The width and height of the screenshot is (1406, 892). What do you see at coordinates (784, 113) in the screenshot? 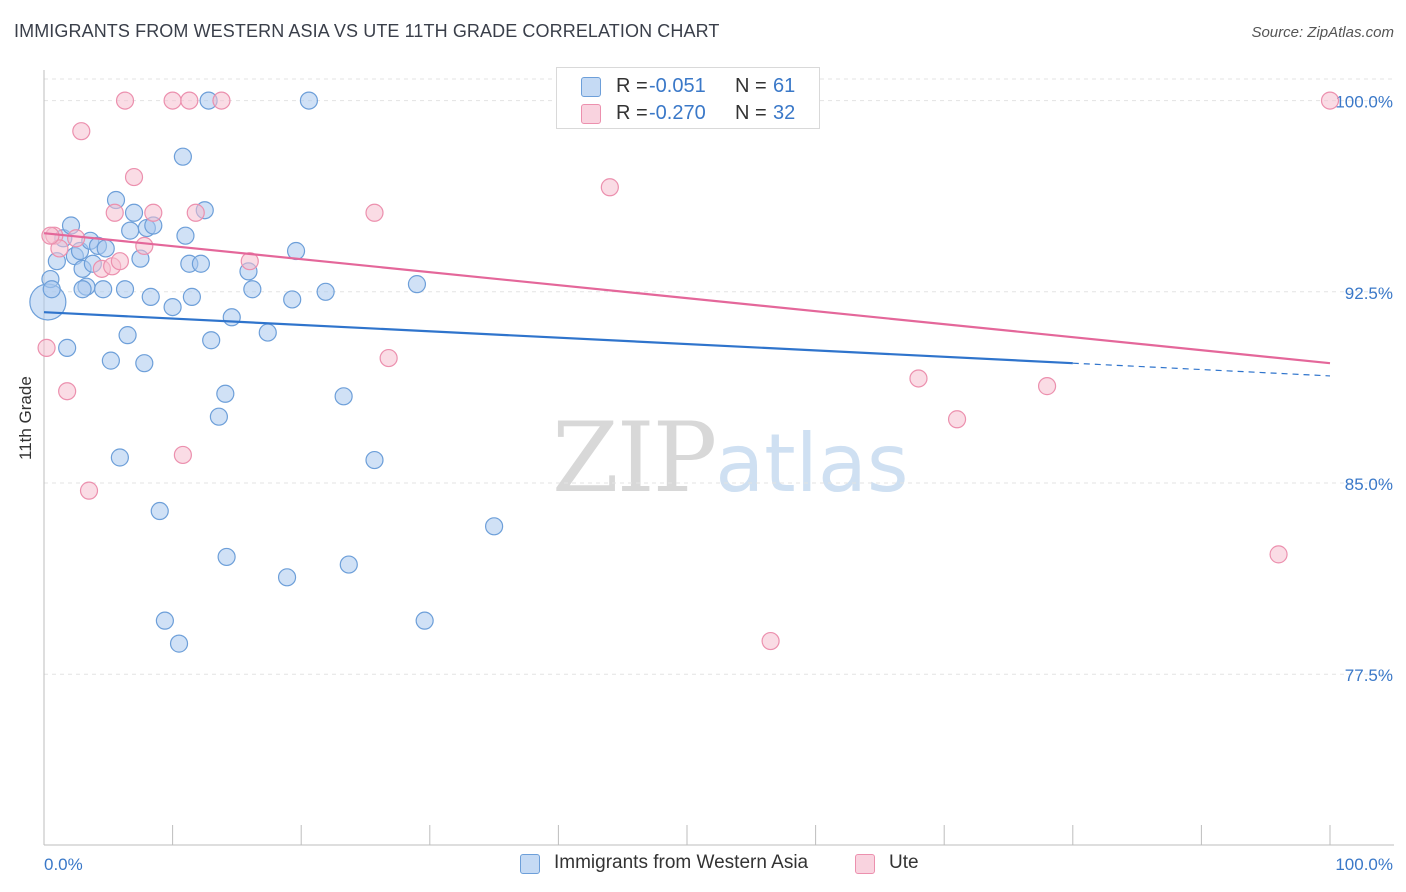
I see `n-value: 32` at bounding box center [784, 113].